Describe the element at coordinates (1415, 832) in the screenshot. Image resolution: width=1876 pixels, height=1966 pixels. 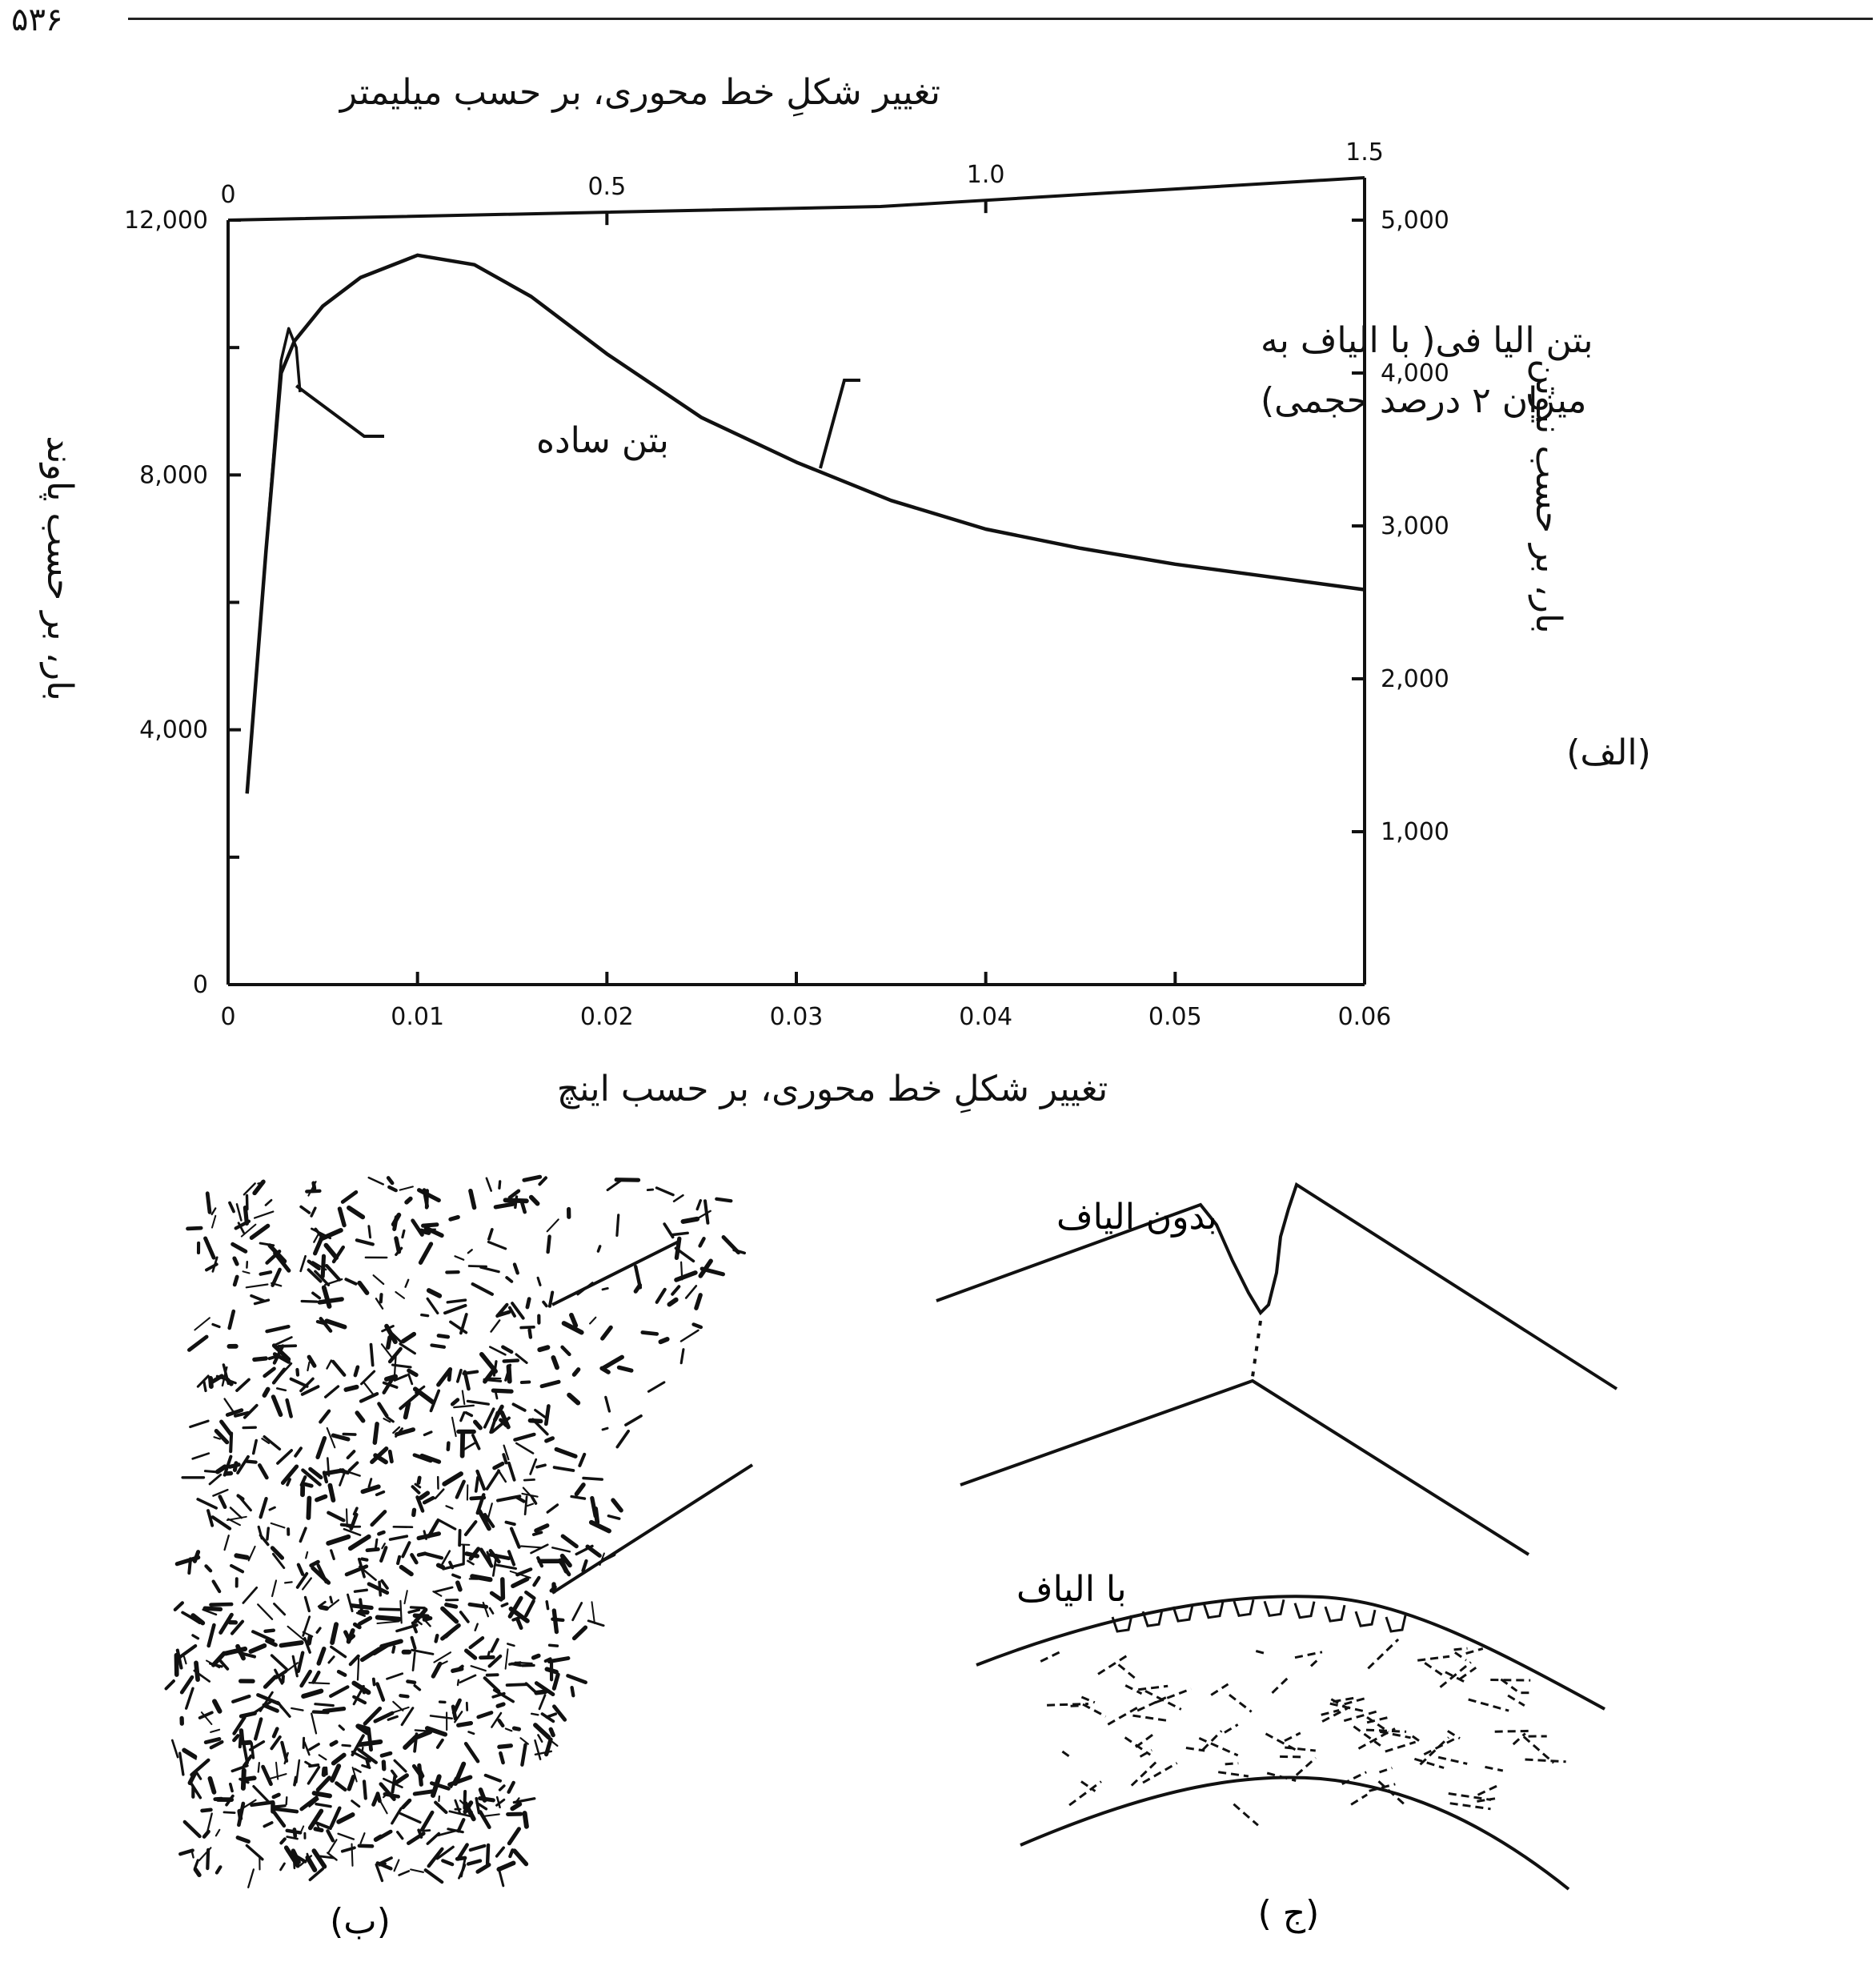
I see `y2-tick-label: 1,000` at that location.